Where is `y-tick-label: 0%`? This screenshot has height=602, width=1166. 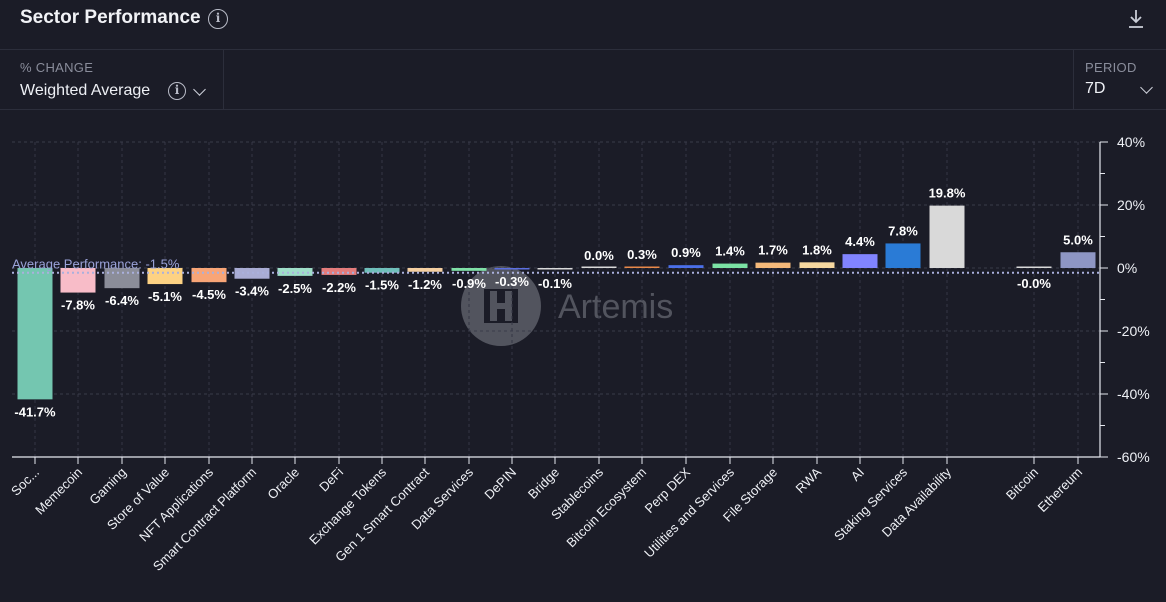
y-tick-label: 0% is located at coordinates (1127, 268).